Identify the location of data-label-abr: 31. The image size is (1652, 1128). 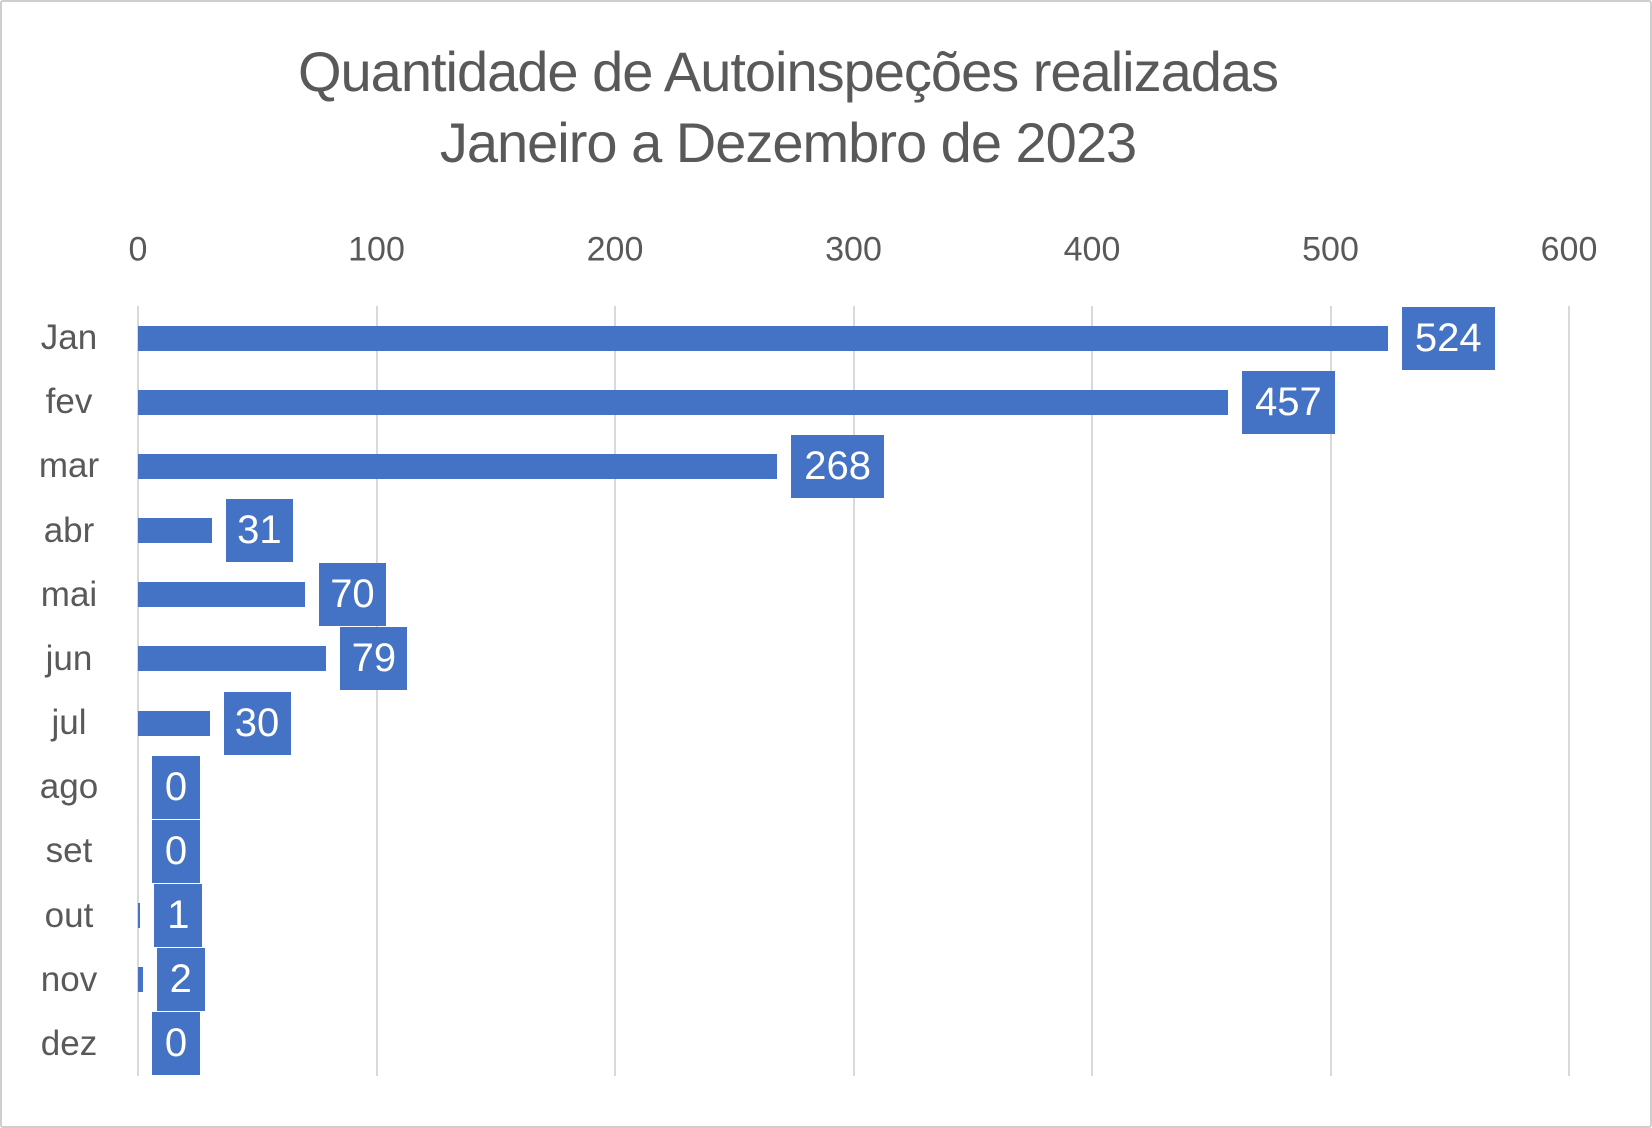
(259, 531).